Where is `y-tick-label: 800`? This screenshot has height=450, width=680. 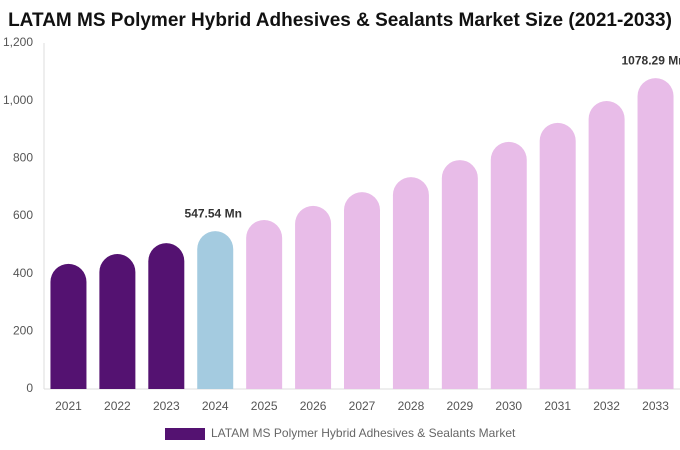 y-tick-label: 800 is located at coordinates (23, 158).